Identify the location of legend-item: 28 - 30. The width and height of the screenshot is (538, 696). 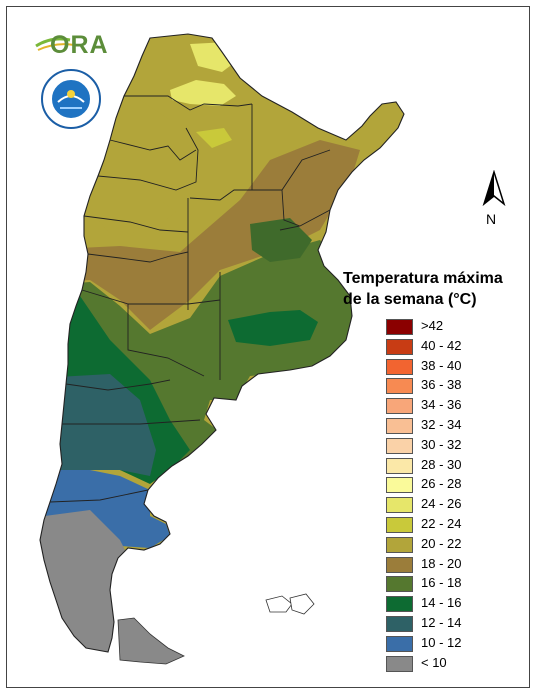
(446, 466).